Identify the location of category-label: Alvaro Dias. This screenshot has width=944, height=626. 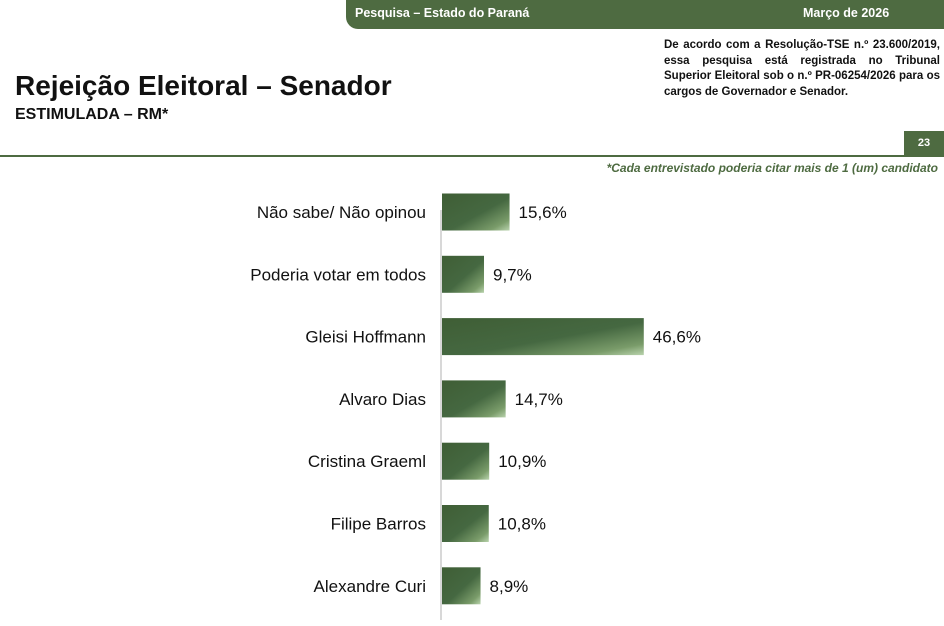
(382, 399).